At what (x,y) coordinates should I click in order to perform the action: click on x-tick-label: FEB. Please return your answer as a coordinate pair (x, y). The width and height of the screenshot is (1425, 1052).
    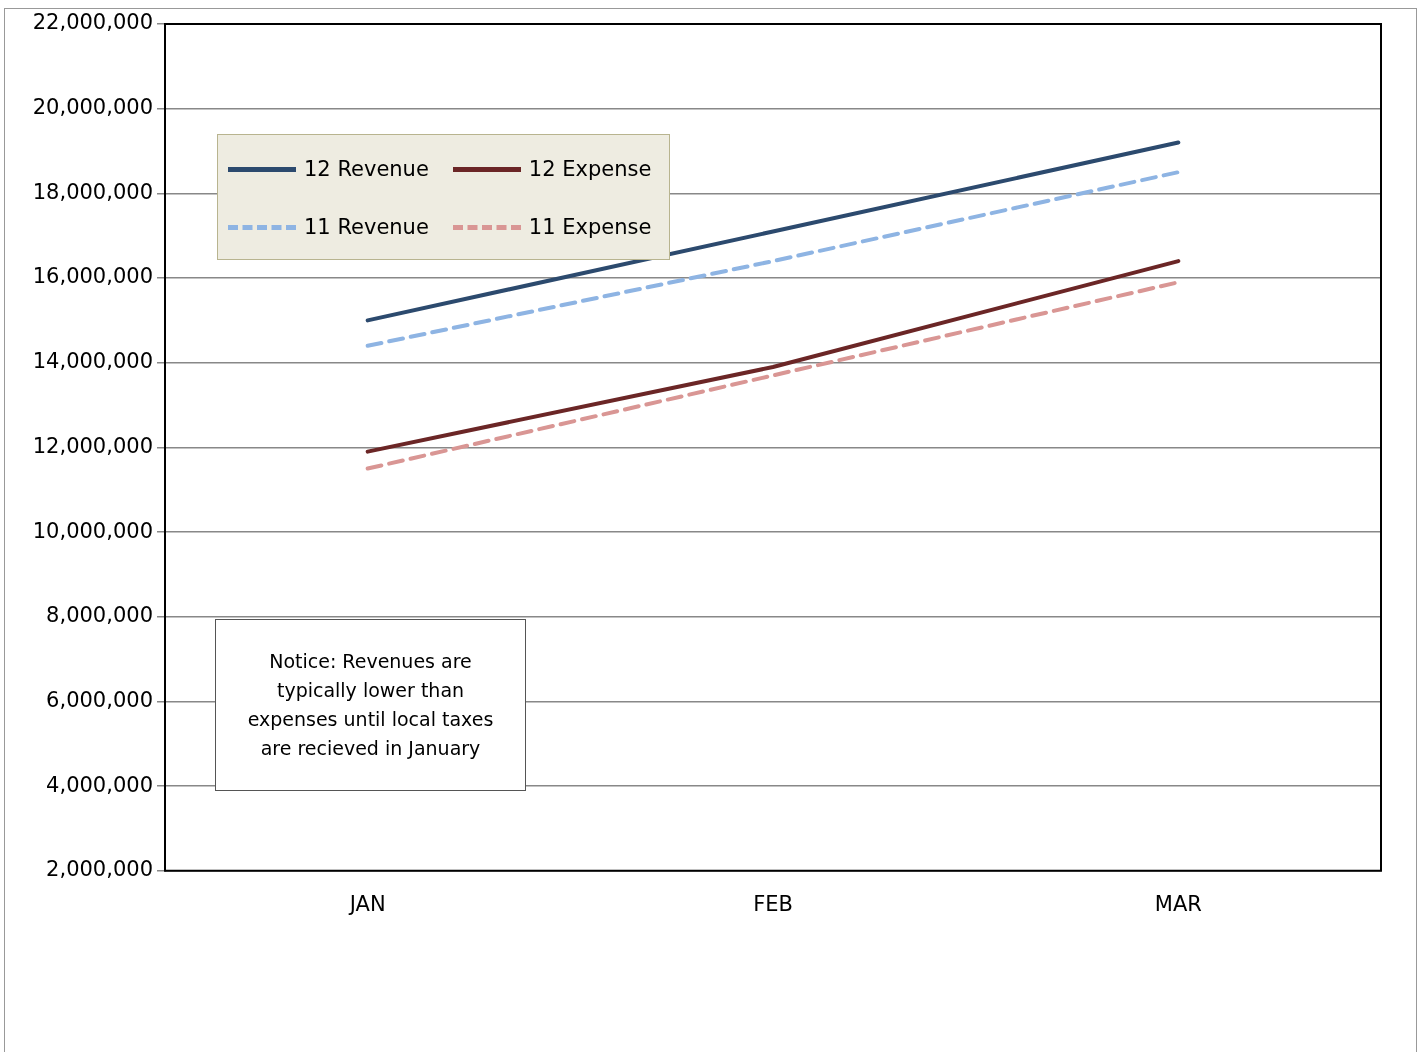
    Looking at the image, I should click on (773, 903).